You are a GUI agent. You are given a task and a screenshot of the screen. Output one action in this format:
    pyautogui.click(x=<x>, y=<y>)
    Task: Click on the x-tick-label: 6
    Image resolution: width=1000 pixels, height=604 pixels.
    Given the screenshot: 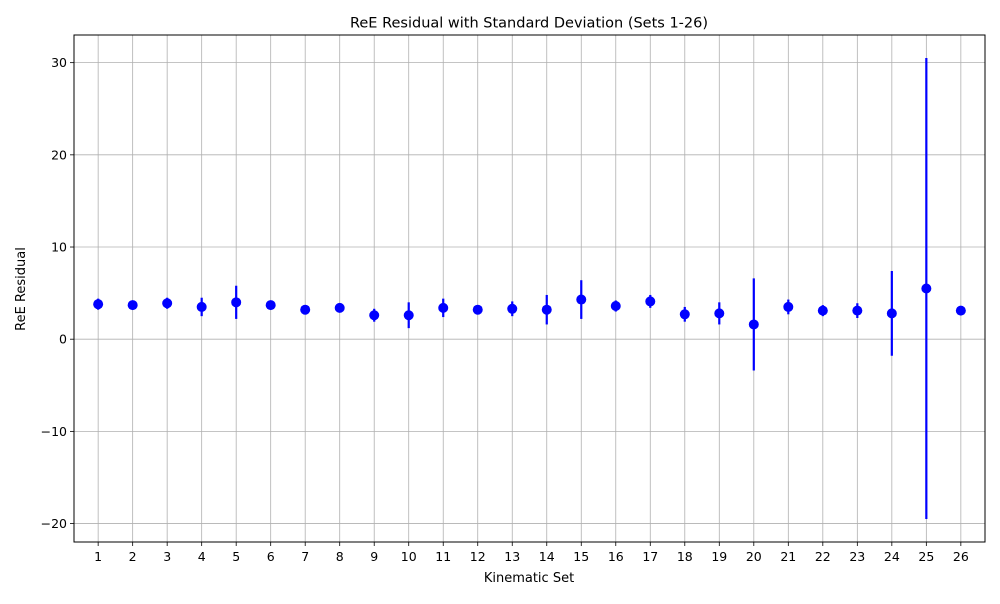 What is the action you would take?
    pyautogui.click(x=271, y=556)
    